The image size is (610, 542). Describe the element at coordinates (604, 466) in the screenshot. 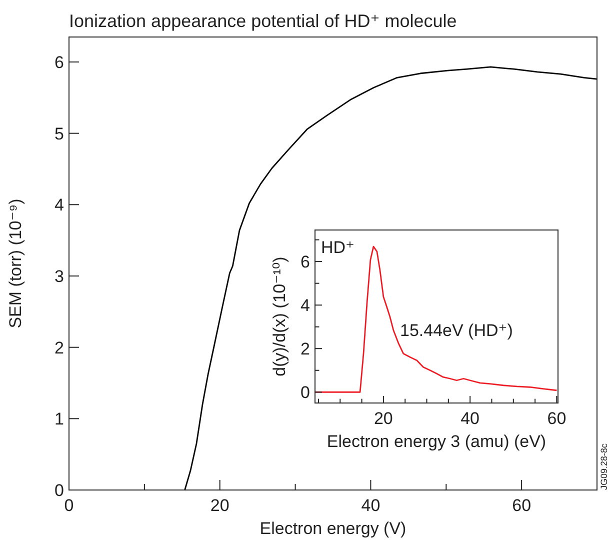

I see `text: JG09.28-8c` at that location.